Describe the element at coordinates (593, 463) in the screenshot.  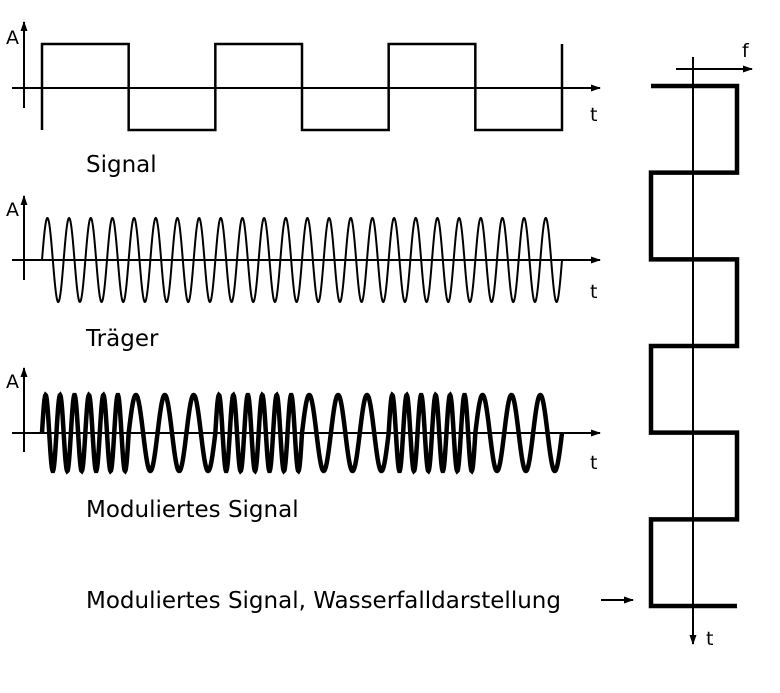
I see `modulated-time-label: t` at that location.